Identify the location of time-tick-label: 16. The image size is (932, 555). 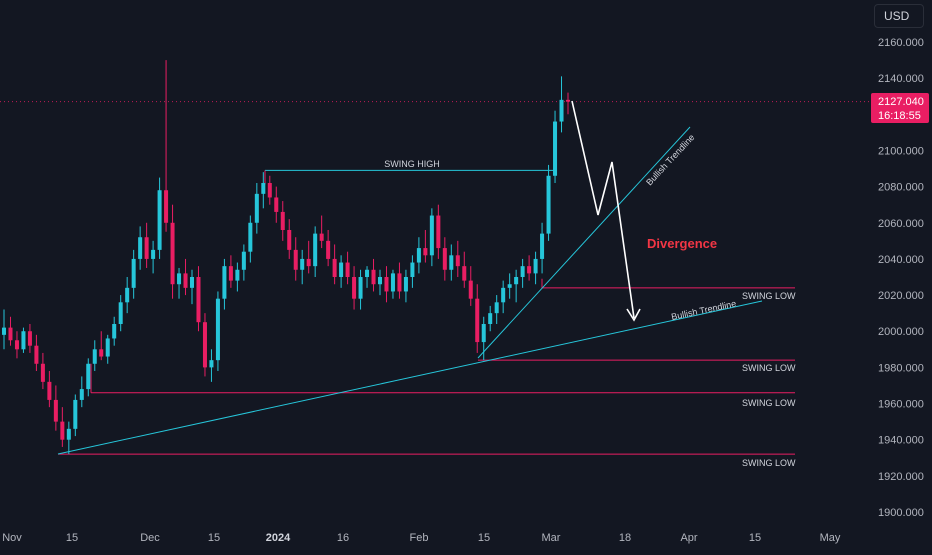
(343, 538).